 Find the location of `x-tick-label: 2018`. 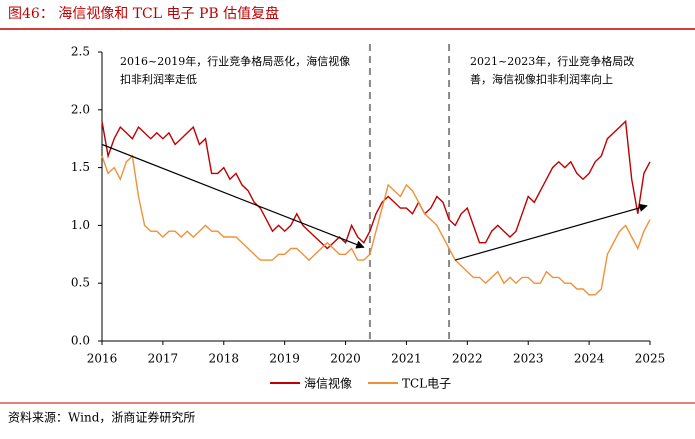

x-tick-label: 2018 is located at coordinates (224, 359).